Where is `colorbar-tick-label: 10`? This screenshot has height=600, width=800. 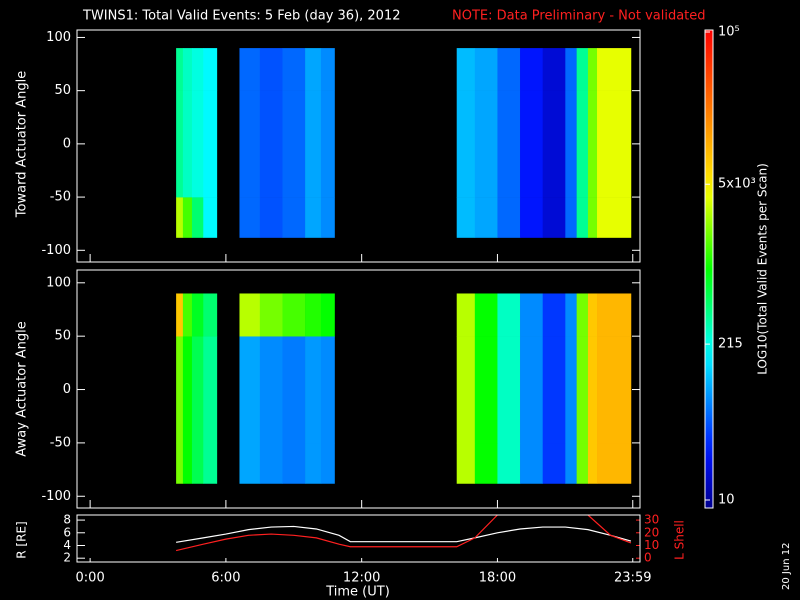
colorbar-tick-label: 10 is located at coordinates (726, 500).